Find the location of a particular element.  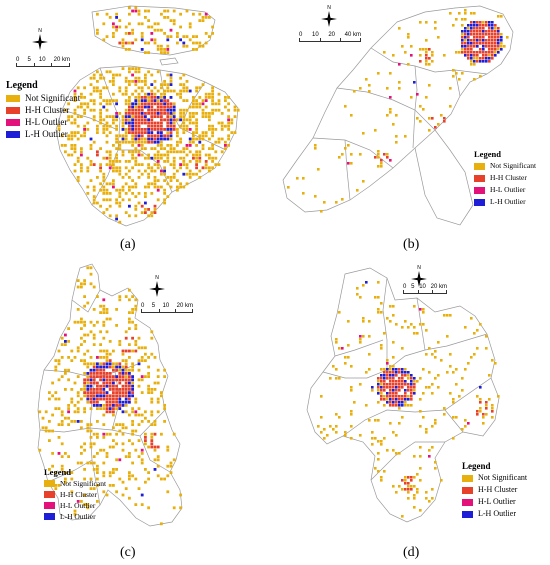

legend-label: L-H Outlier is located at coordinates (508, 201).